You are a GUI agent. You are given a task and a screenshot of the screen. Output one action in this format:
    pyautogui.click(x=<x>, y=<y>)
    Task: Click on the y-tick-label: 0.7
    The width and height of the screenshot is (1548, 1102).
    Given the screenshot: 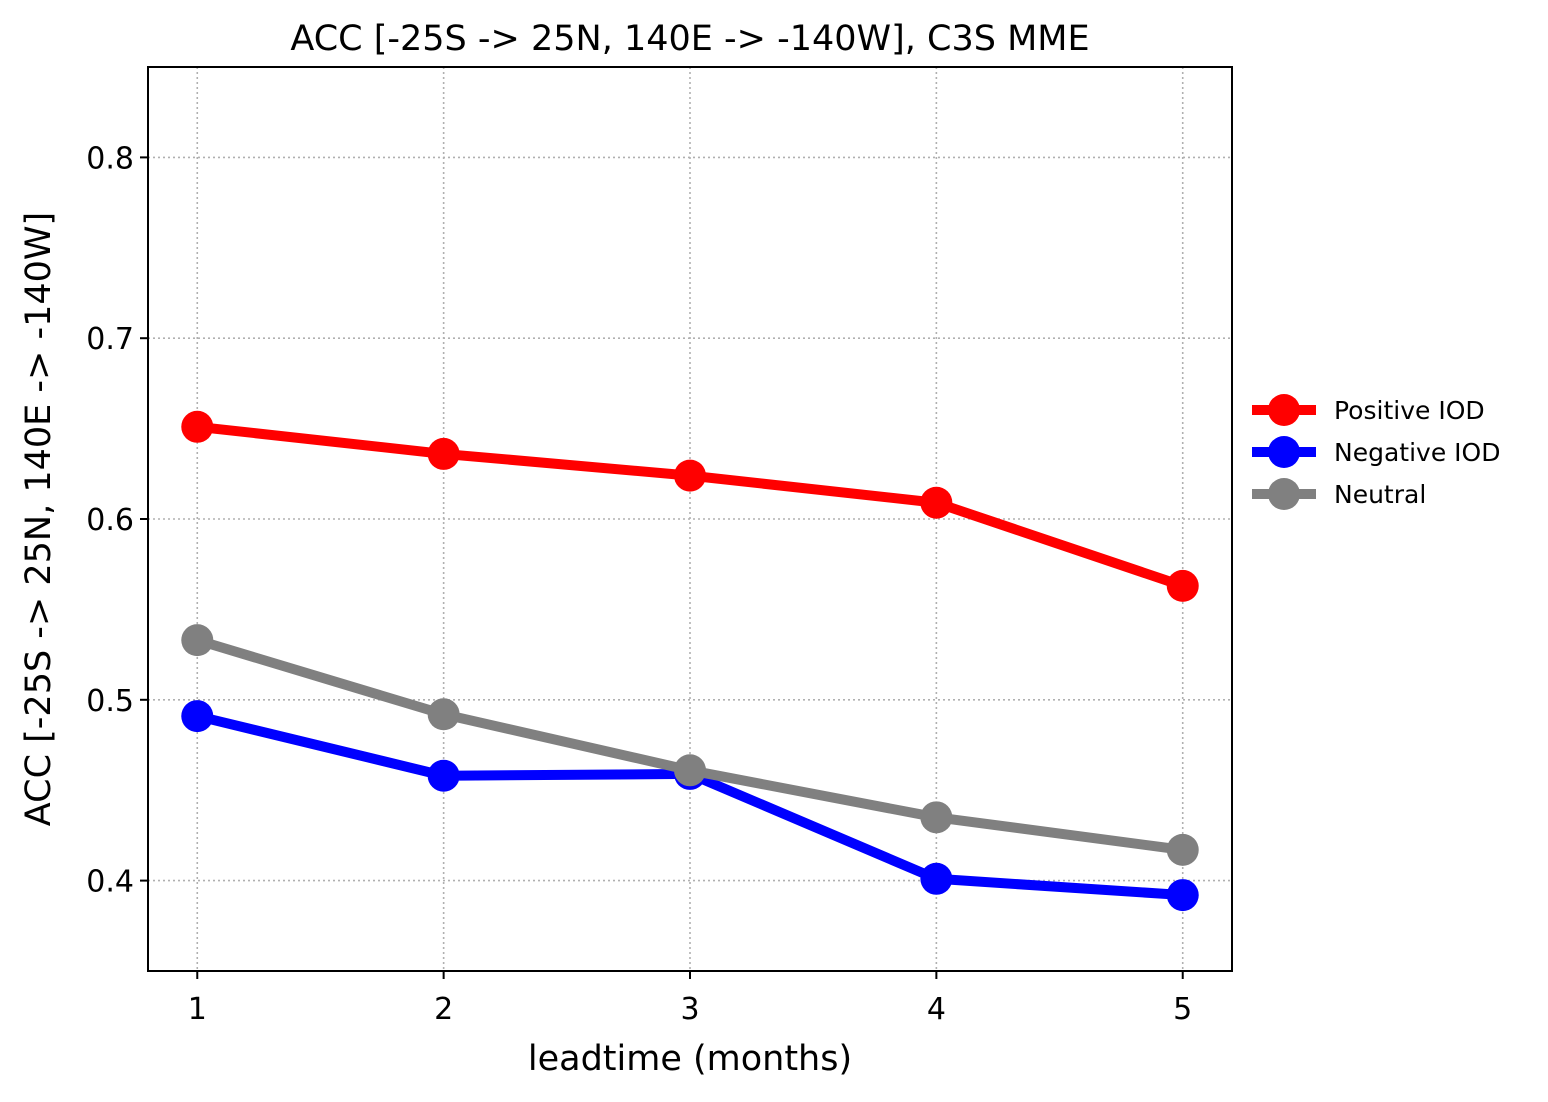 What is the action you would take?
    pyautogui.click(x=110, y=339)
    